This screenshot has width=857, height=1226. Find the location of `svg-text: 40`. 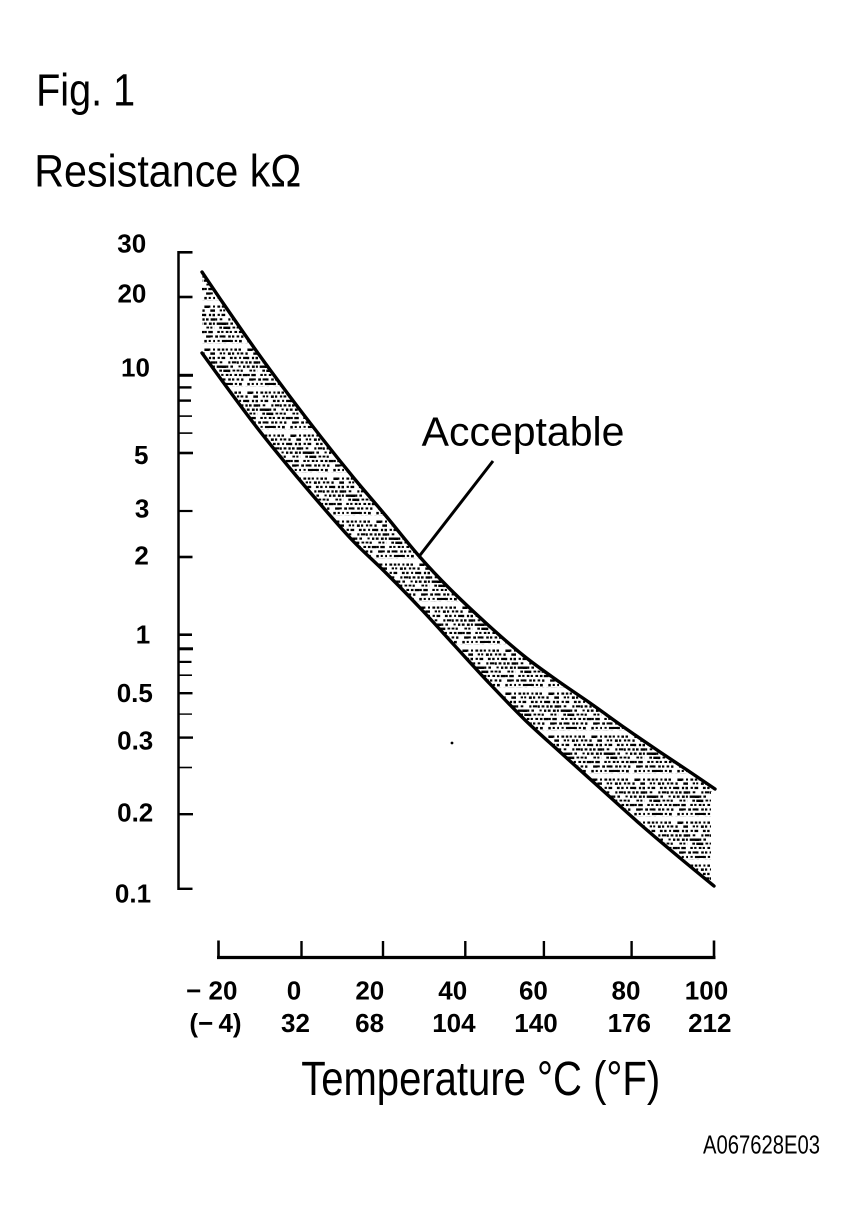

svg-text: 40 is located at coordinates (452, 991).